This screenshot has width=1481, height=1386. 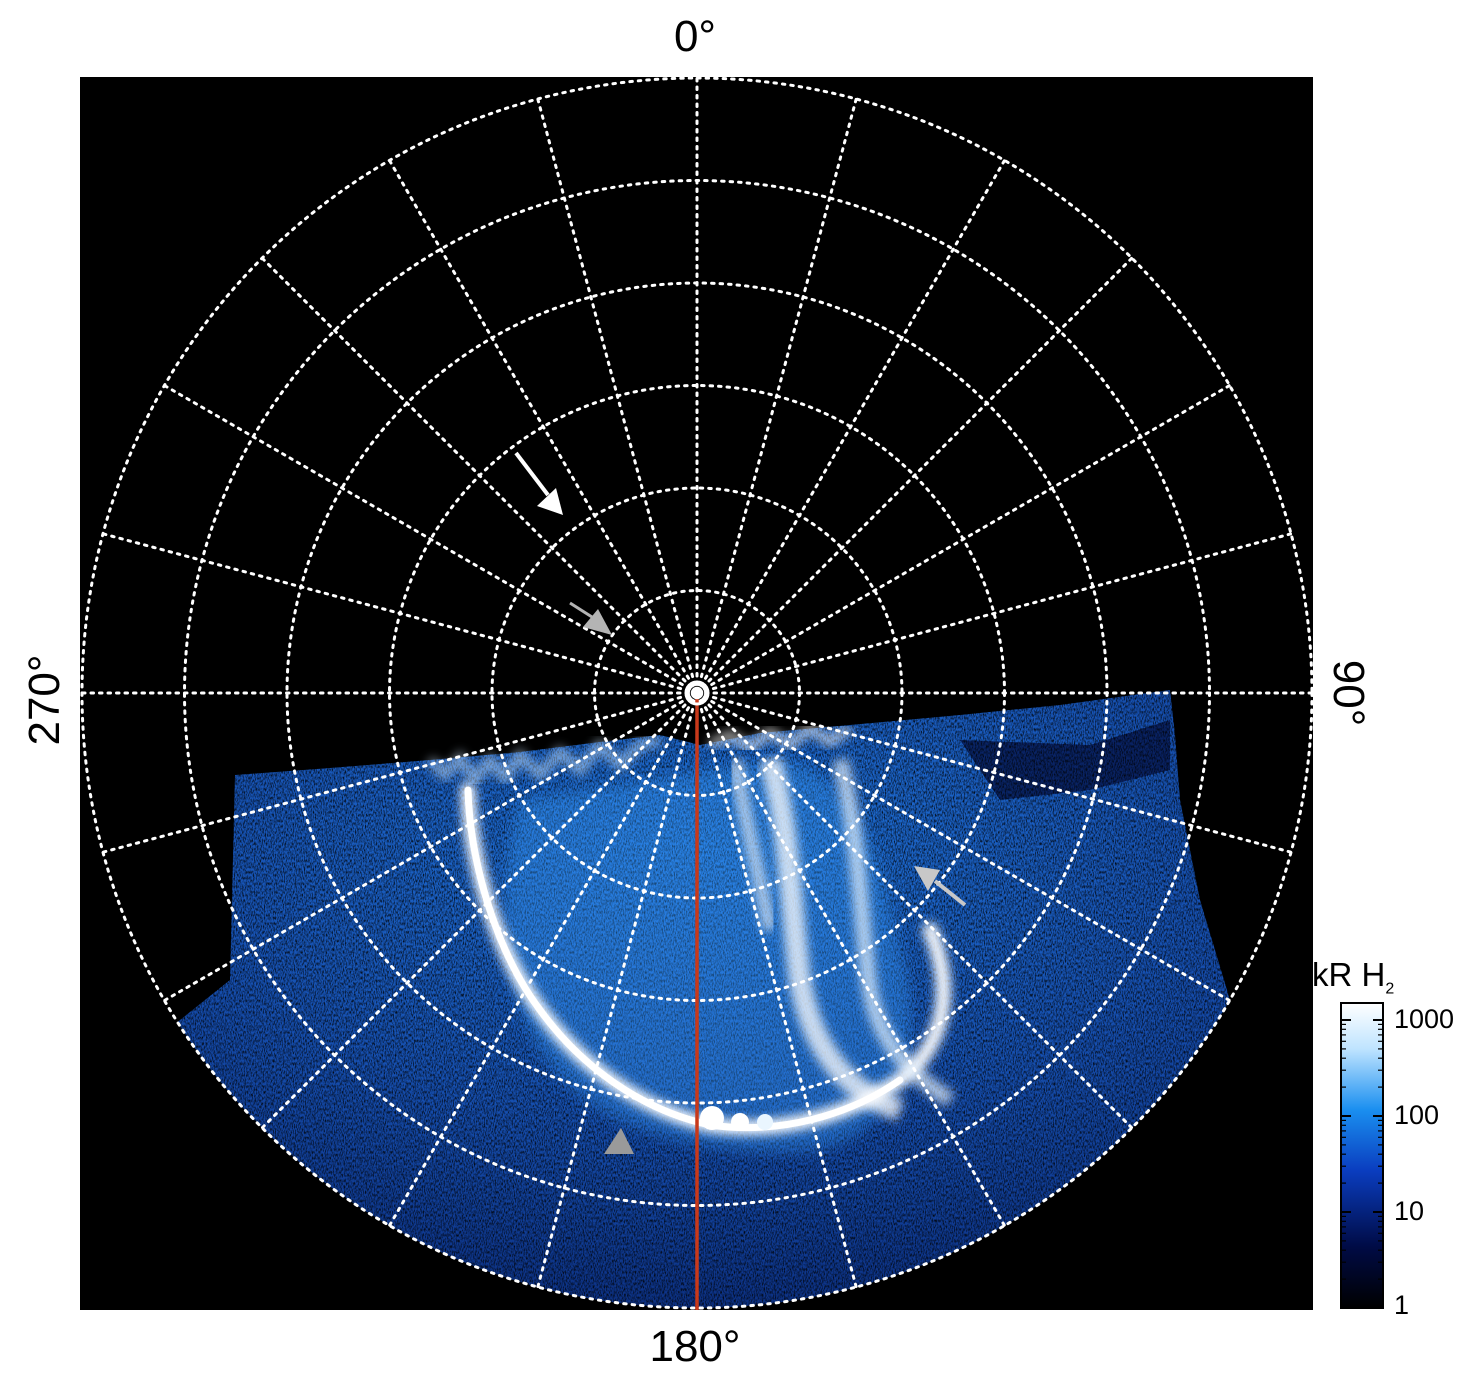 I want to click on colorbar-title: kR H2, so click(x=1353, y=977).